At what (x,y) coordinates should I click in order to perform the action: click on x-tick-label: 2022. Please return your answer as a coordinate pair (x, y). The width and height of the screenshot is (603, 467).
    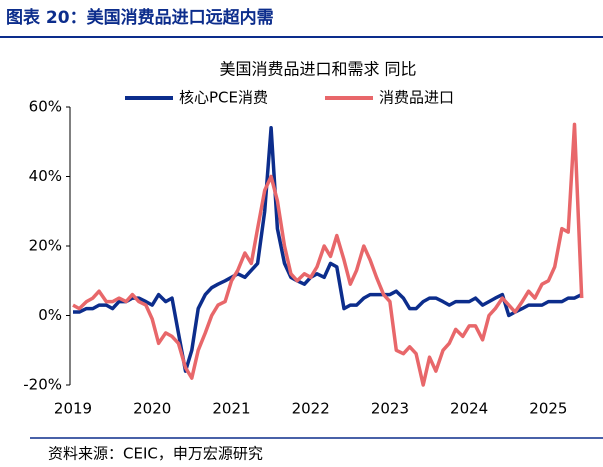
    Looking at the image, I should click on (311, 409).